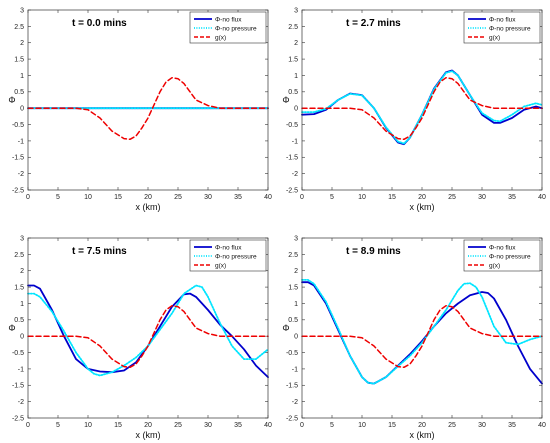 The image size is (550, 443). Describe the element at coordinates (373, 251) in the screenshot. I see `panel-title: t = 8.9 mins` at that location.